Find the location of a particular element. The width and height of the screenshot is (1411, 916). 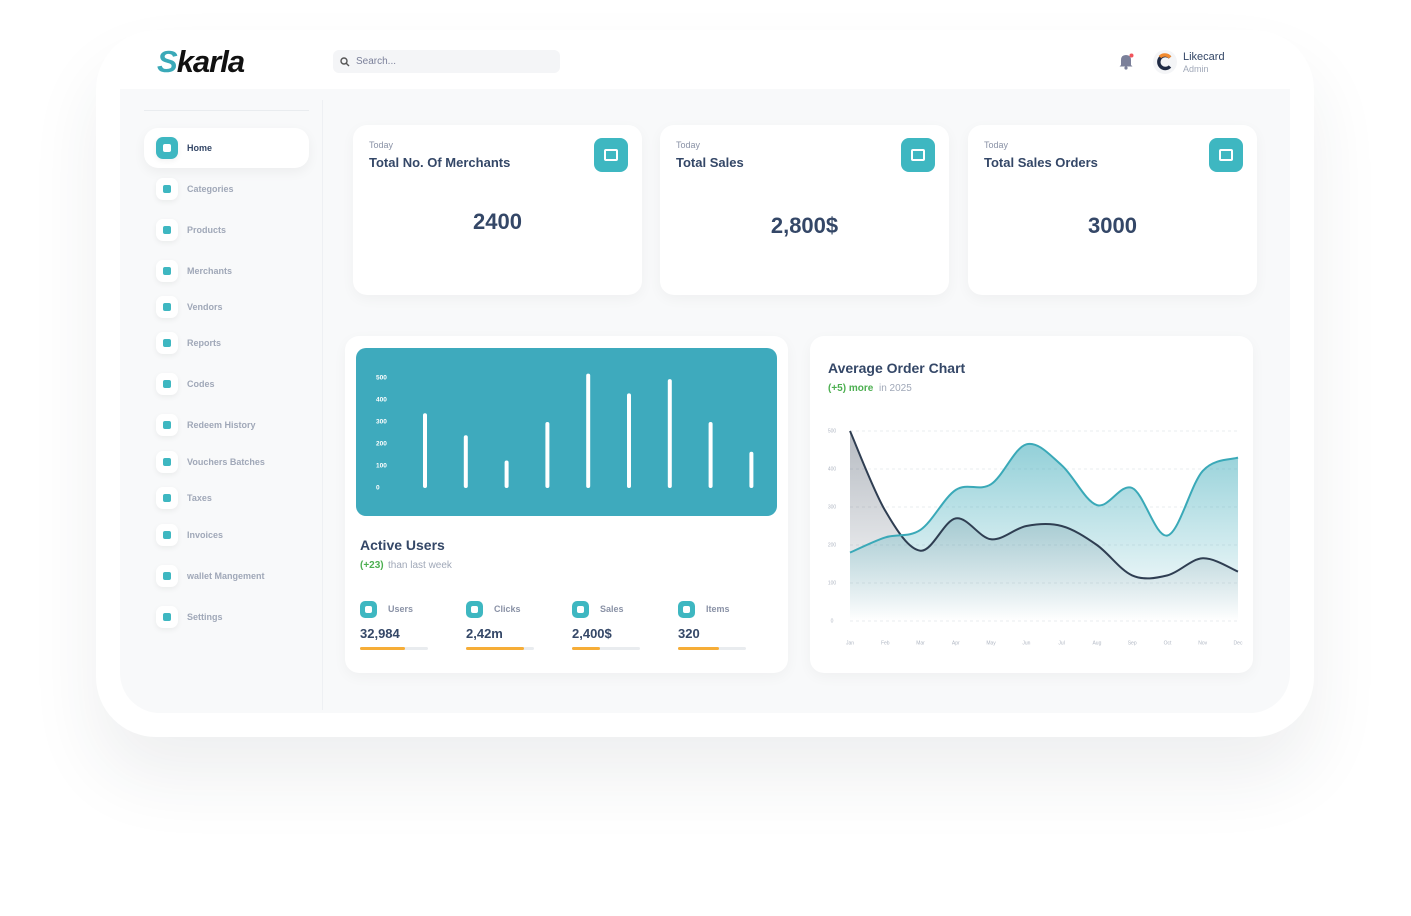

user-role: Admin is located at coordinates (1196, 69).